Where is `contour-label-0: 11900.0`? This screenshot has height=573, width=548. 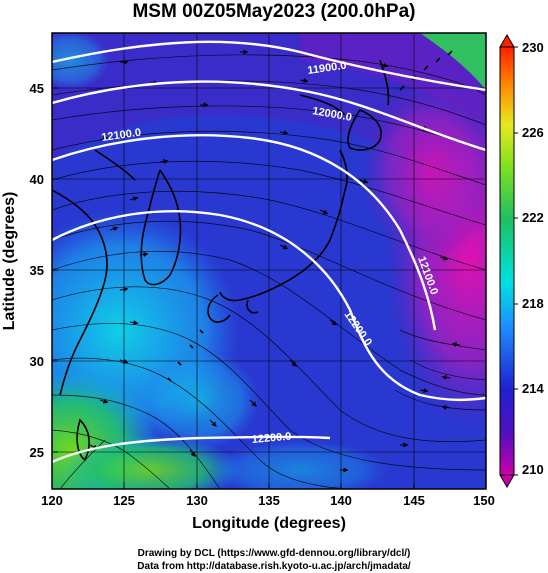
contour-label-0: 11900.0 is located at coordinates (327, 68).